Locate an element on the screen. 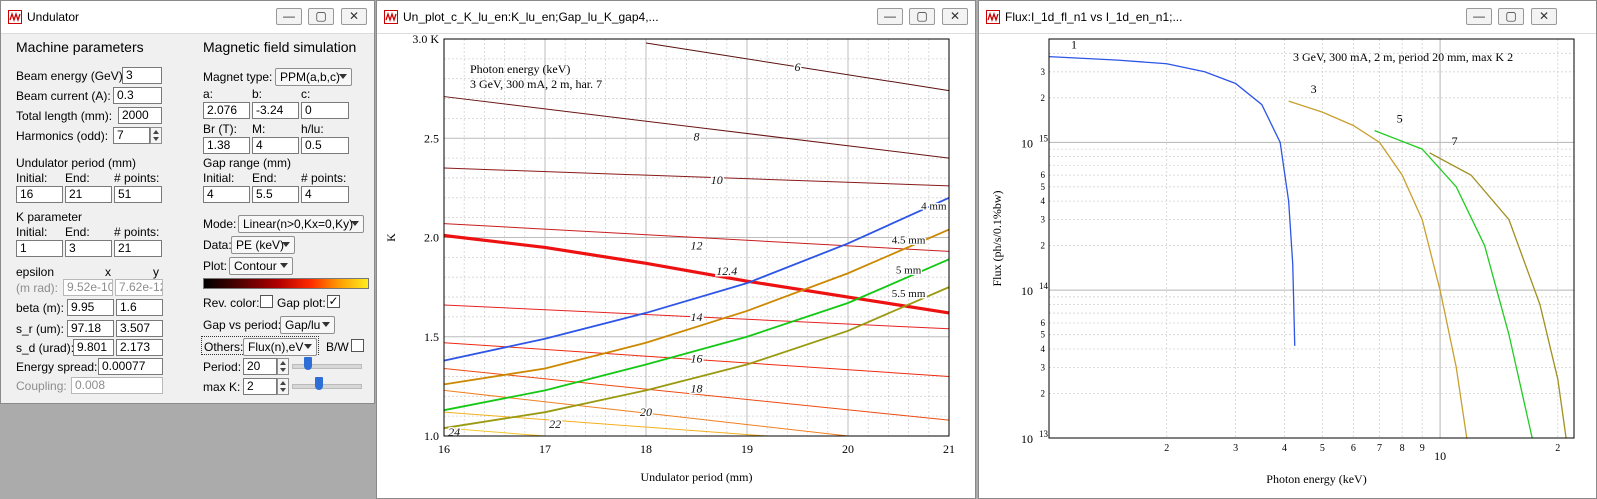  gap-end-input: 5.5 is located at coordinates (275, 194).